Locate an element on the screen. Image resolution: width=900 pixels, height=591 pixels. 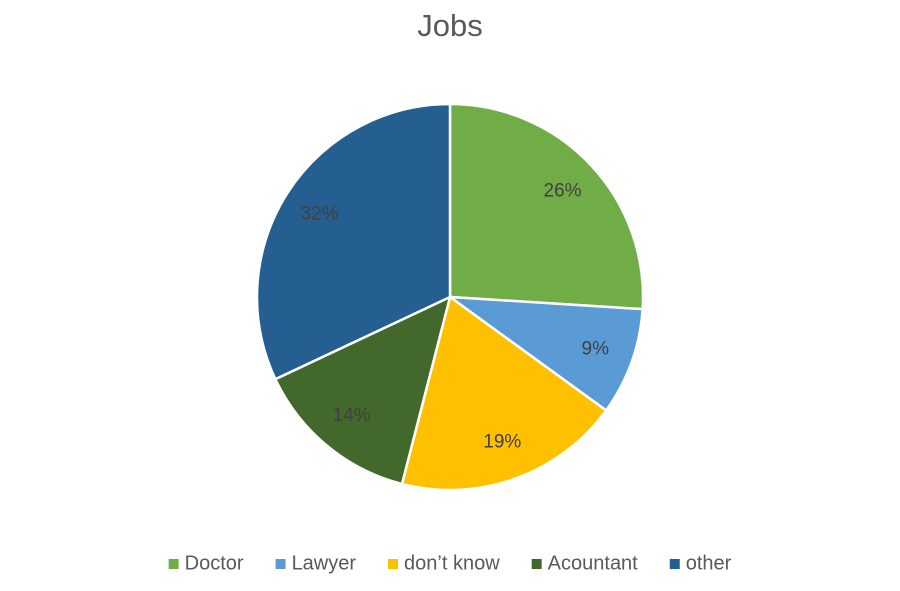
legend-label: don’t know is located at coordinates (452, 563).